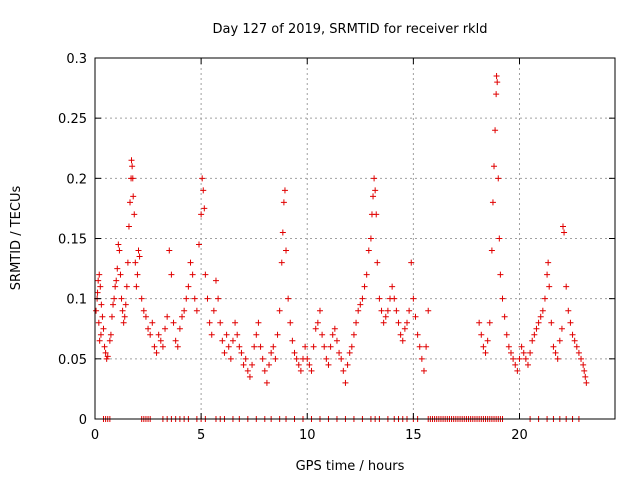 This screenshot has width=640, height=480. What do you see at coordinates (95, 435) in the screenshot?
I see `x-tick-label: 0` at bounding box center [95, 435].